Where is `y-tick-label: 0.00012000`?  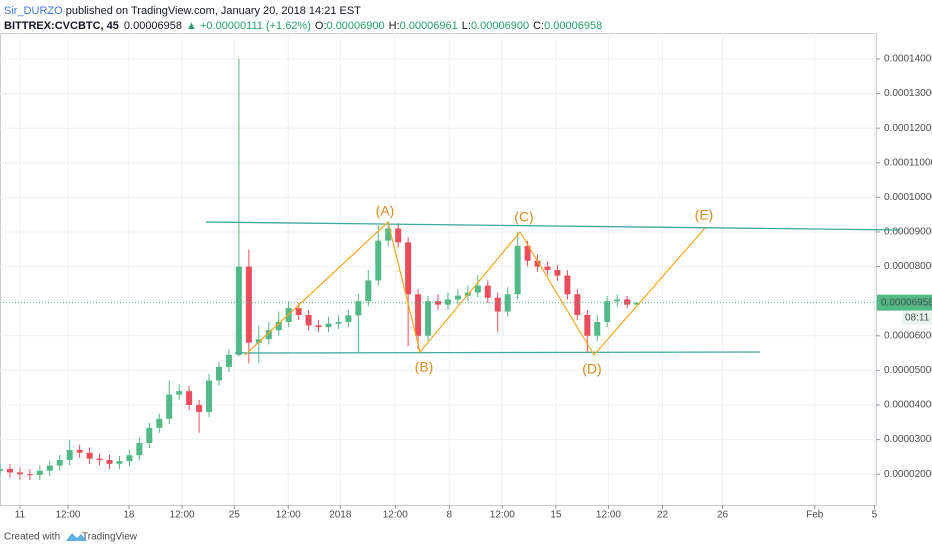
y-tick-label: 0.00012000 is located at coordinates (908, 128).